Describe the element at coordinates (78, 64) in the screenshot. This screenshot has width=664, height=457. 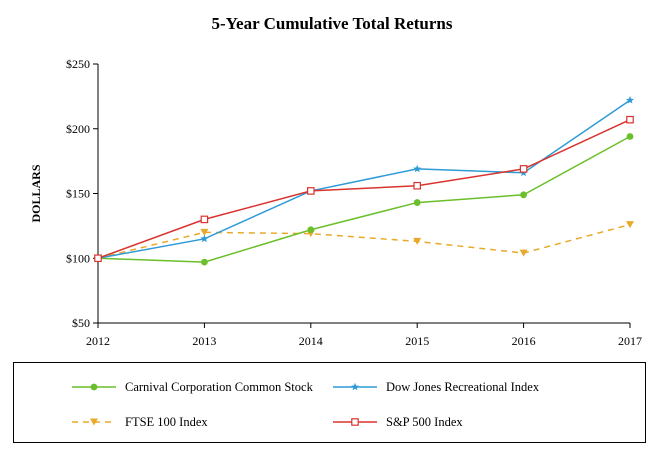
I see `y-tick-label: $250` at that location.